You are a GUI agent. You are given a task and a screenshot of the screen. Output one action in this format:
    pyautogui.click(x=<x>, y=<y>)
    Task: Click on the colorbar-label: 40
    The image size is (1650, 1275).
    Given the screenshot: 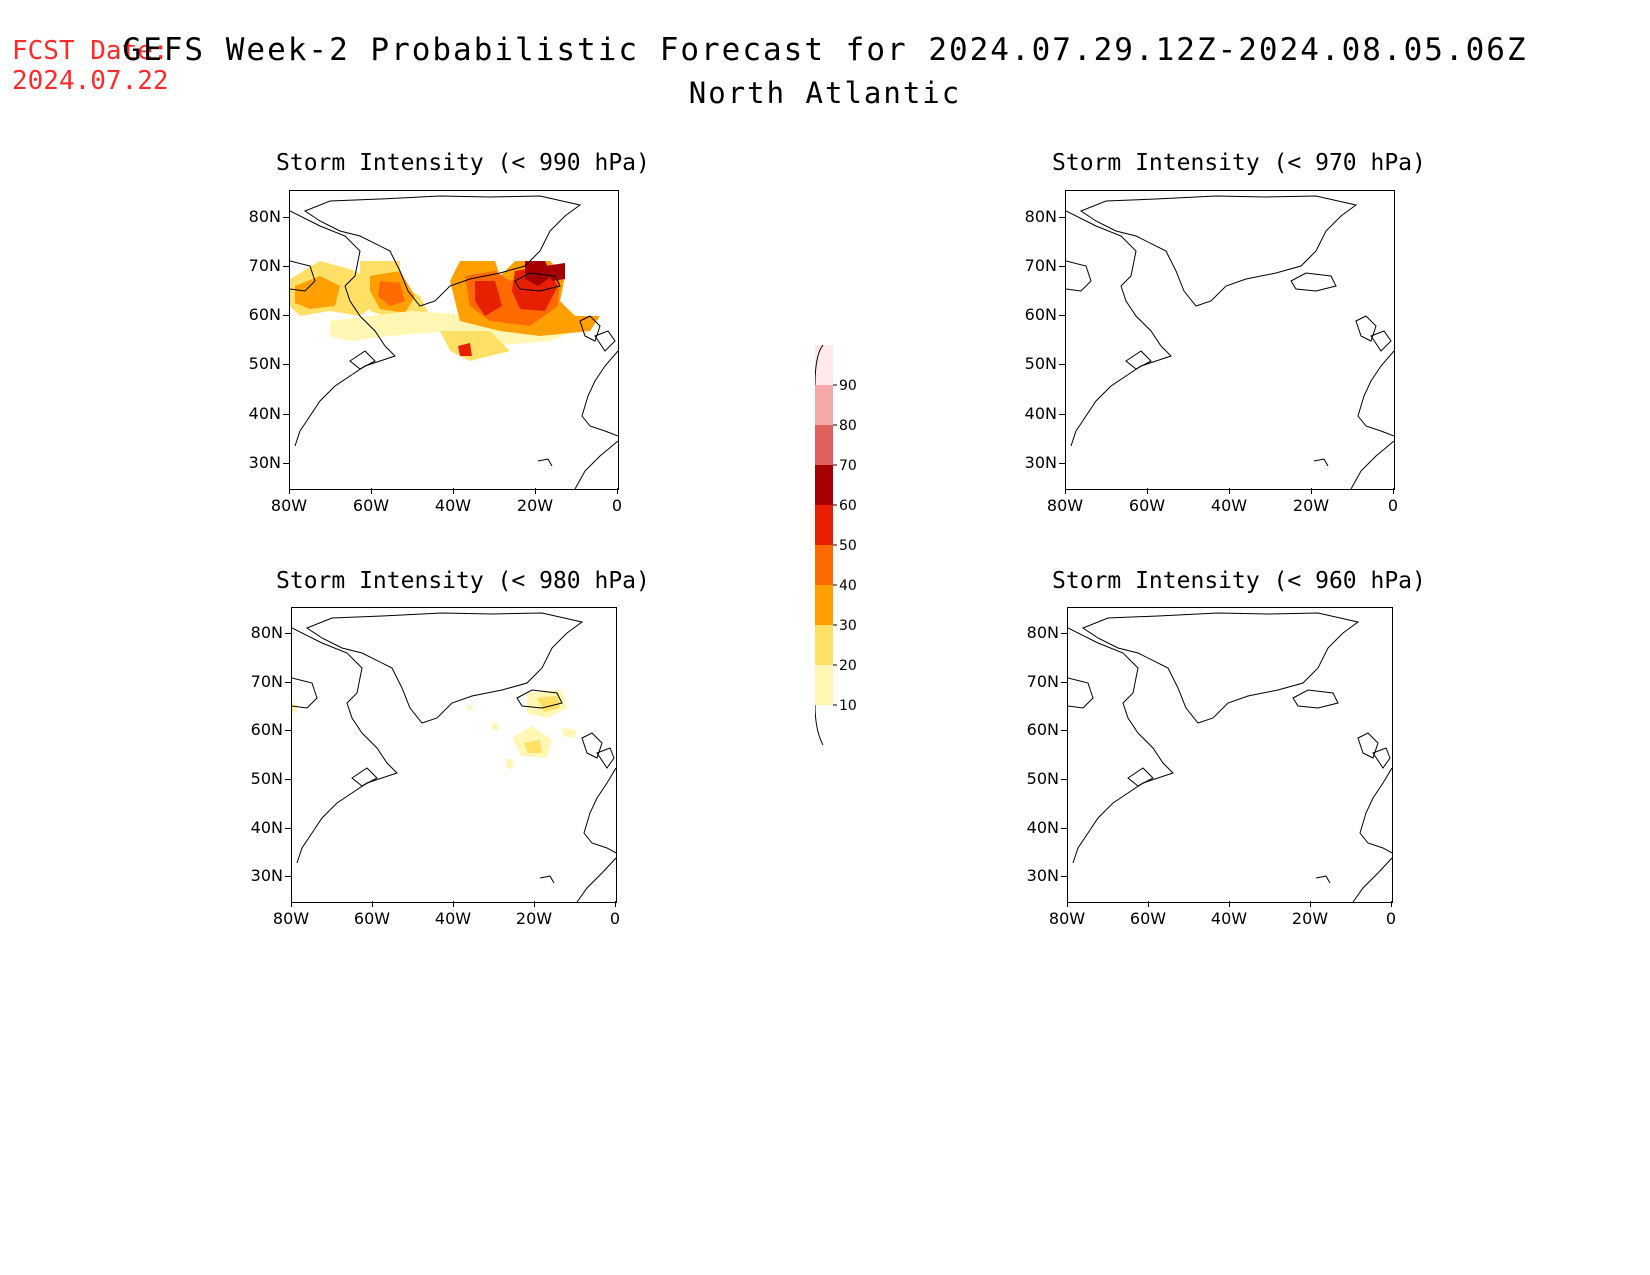 What is the action you would take?
    pyautogui.click(x=848, y=586)
    